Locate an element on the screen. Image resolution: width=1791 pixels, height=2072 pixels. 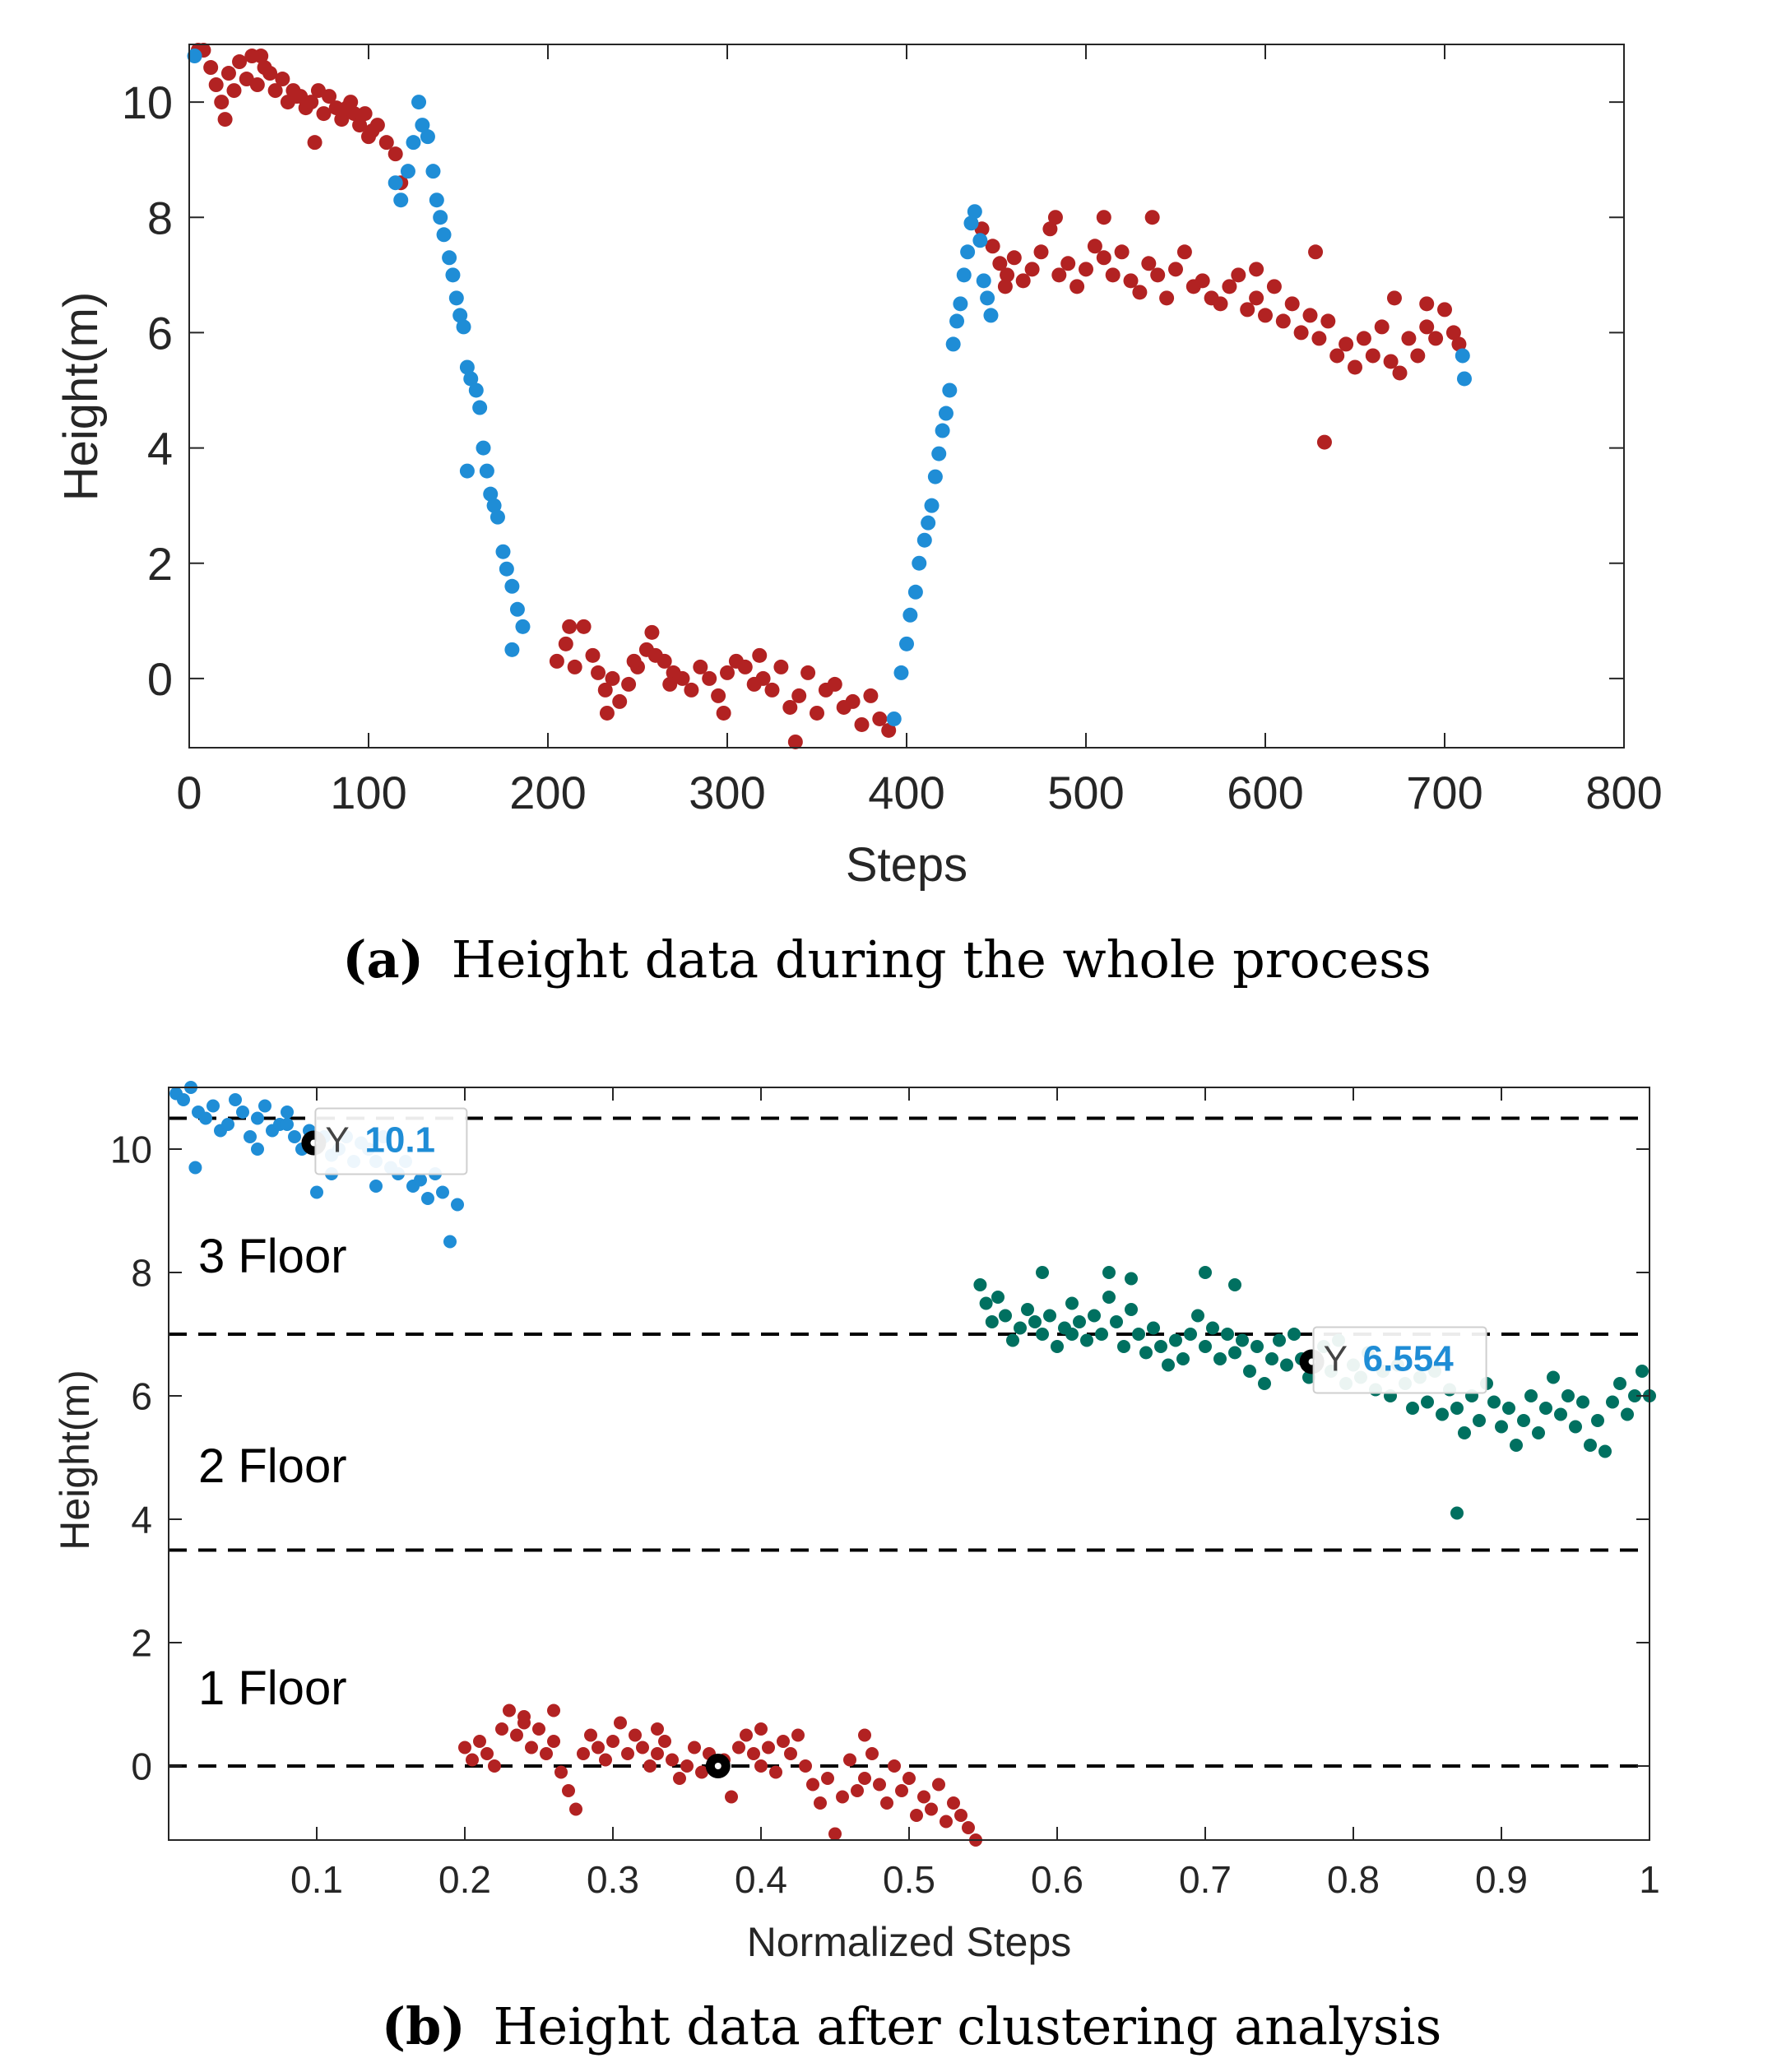
chart-b-datatip: Y 6.554 is located at coordinates (1399, 1360).